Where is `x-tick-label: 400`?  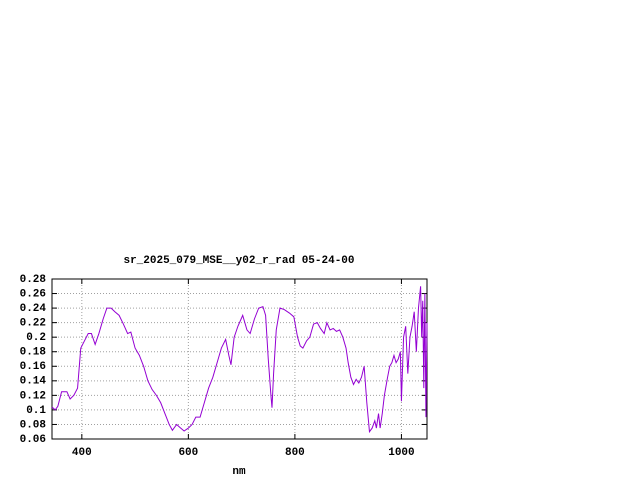
x-tick-label: 400 is located at coordinates (82, 453).